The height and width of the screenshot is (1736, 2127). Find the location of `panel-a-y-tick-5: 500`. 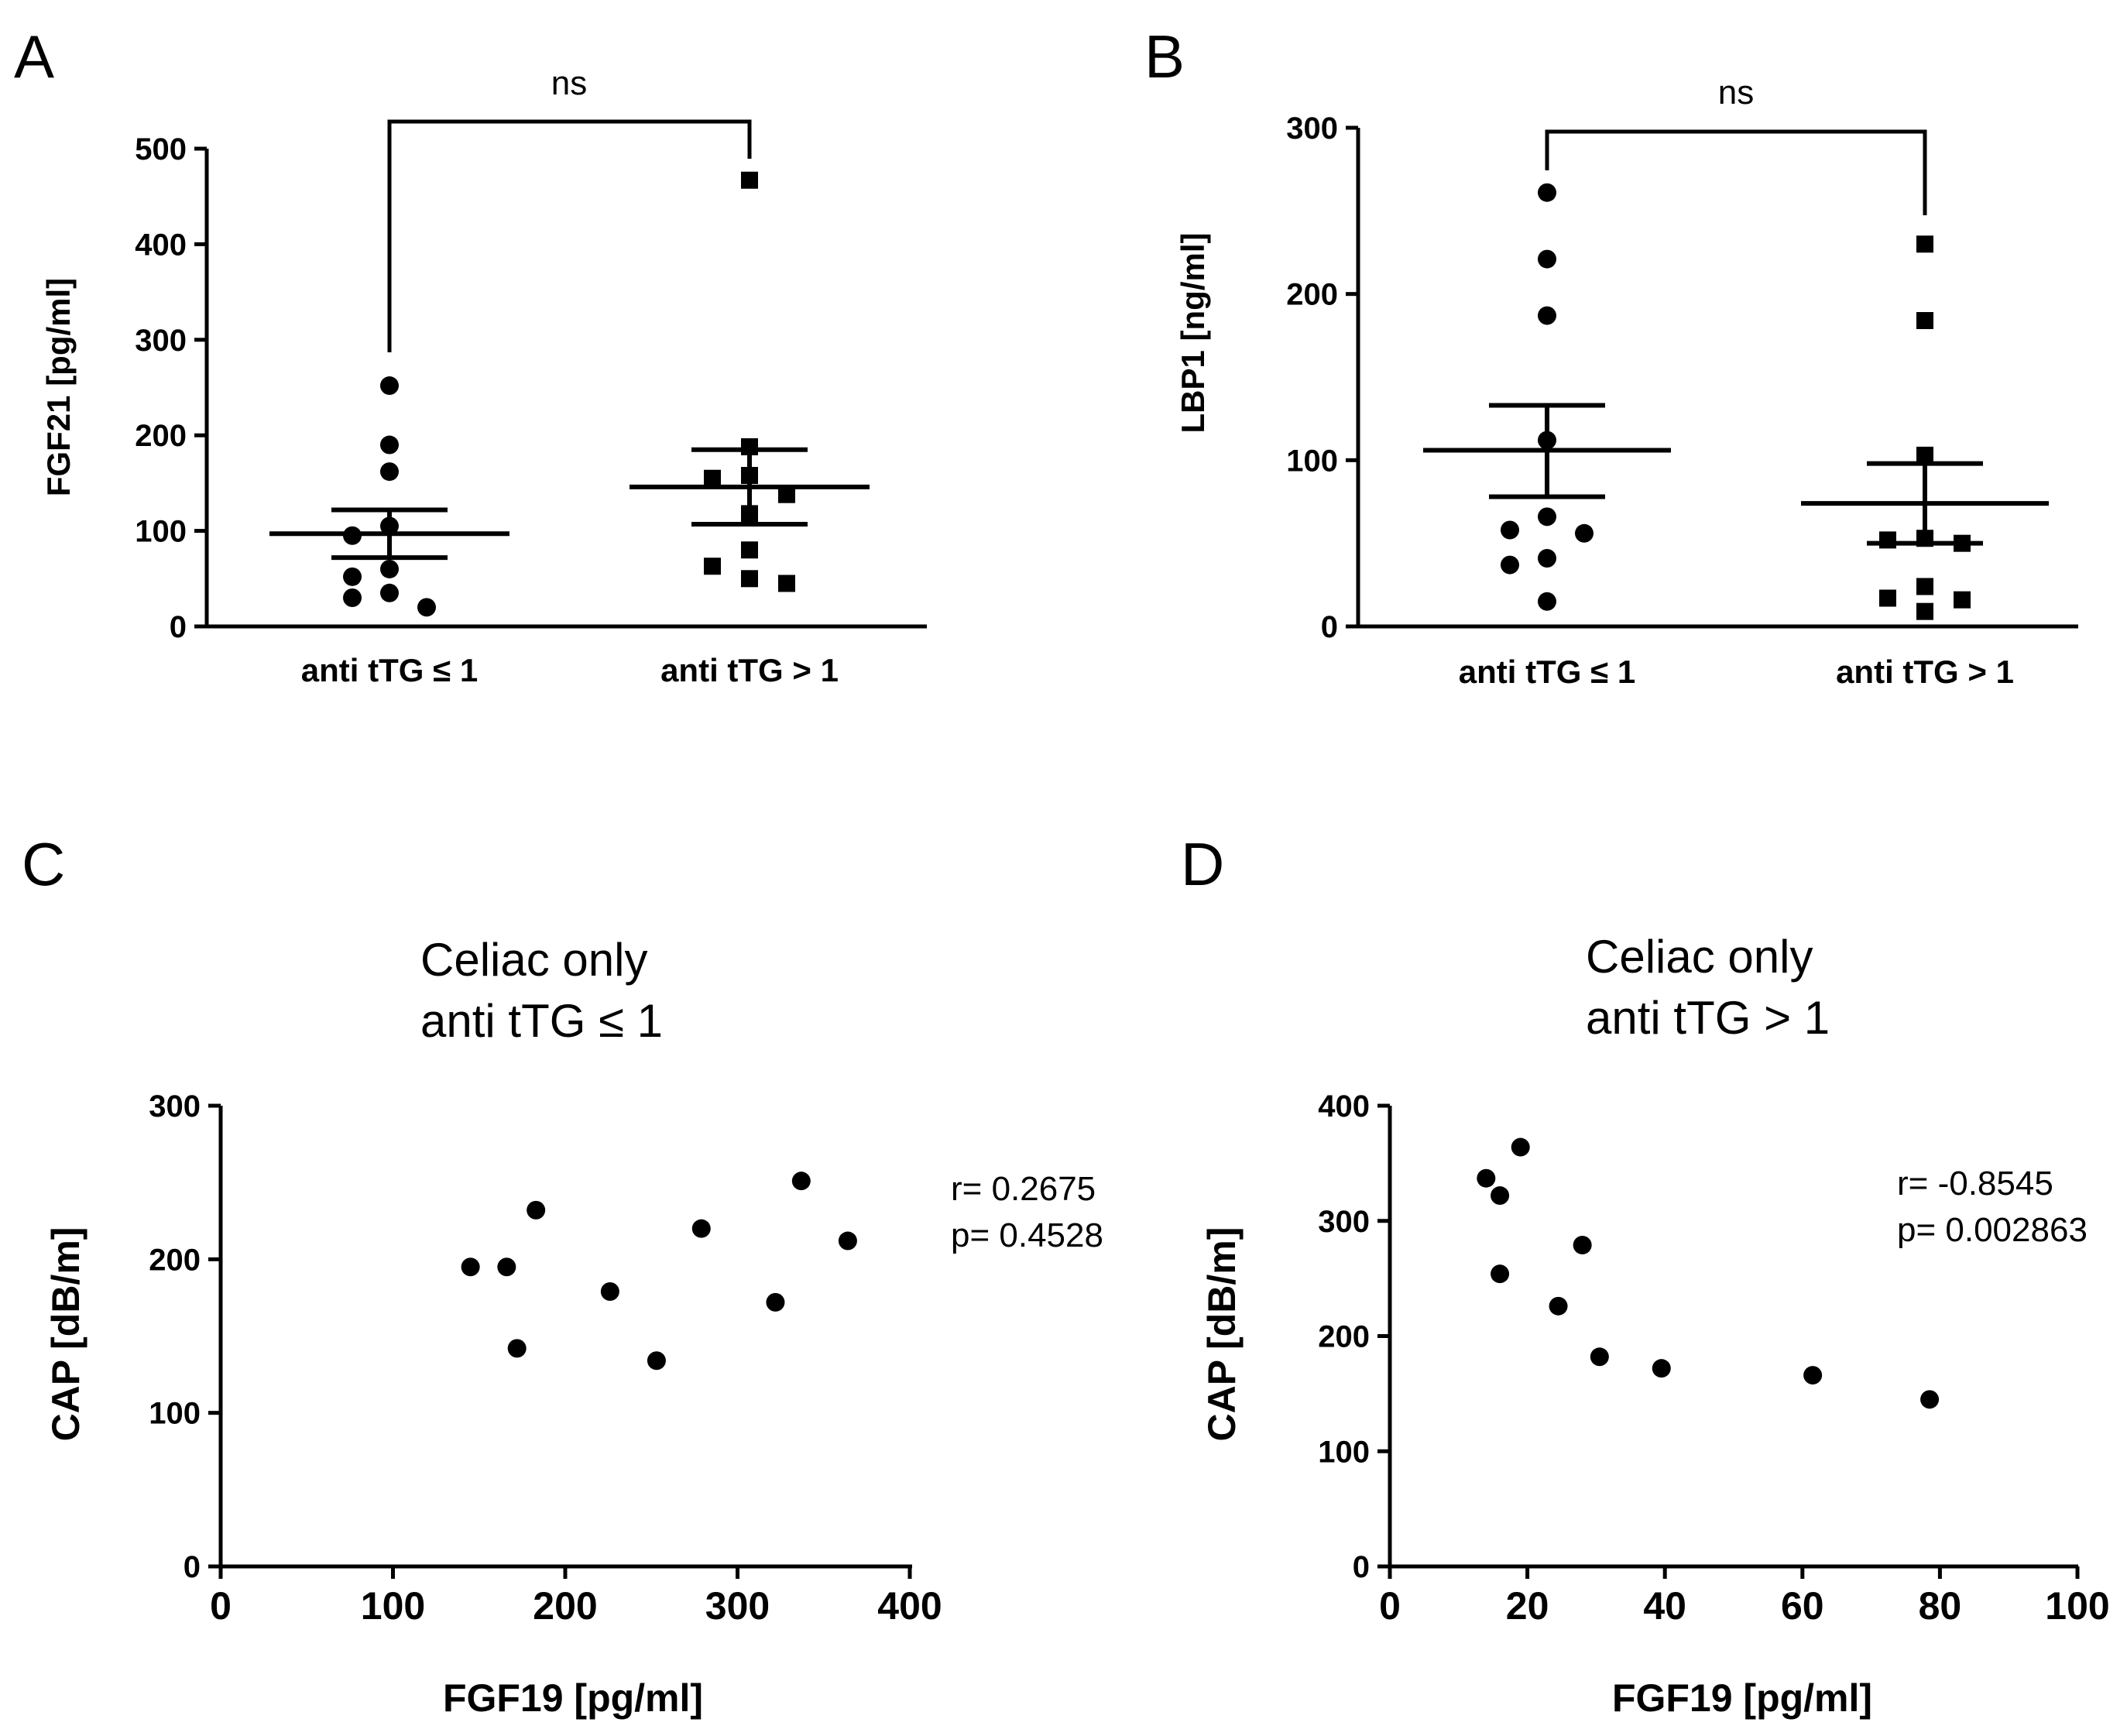

panel-a-y-tick-5: 500 is located at coordinates (161, 149).